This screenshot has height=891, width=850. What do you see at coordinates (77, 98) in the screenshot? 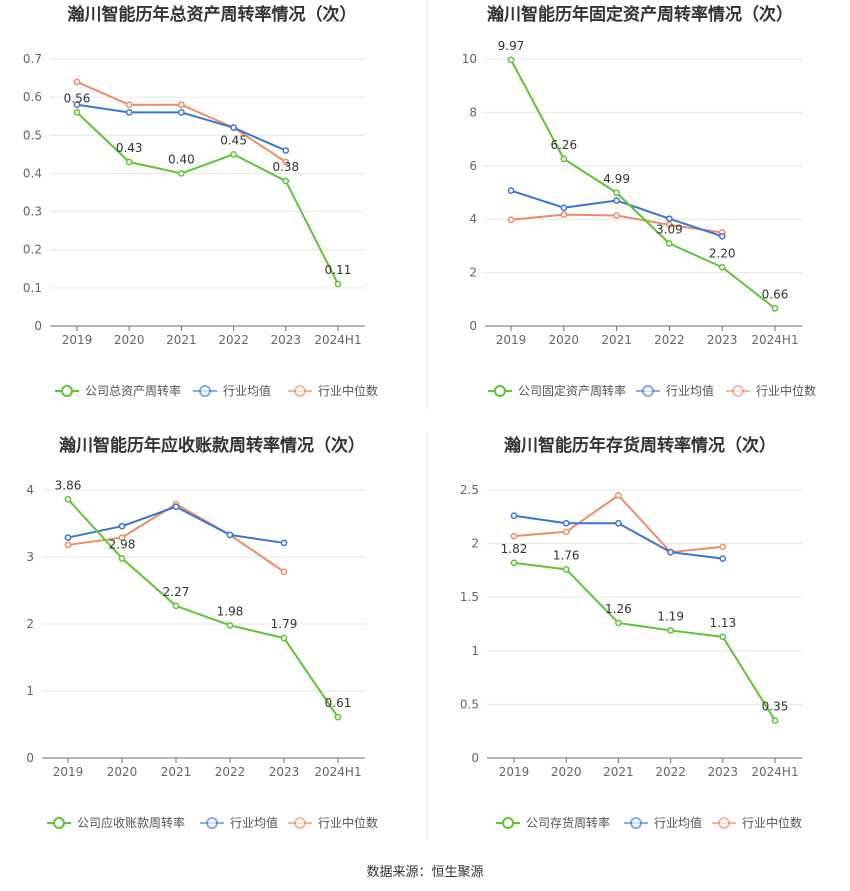
I see `data-label: 0.56` at bounding box center [77, 98].